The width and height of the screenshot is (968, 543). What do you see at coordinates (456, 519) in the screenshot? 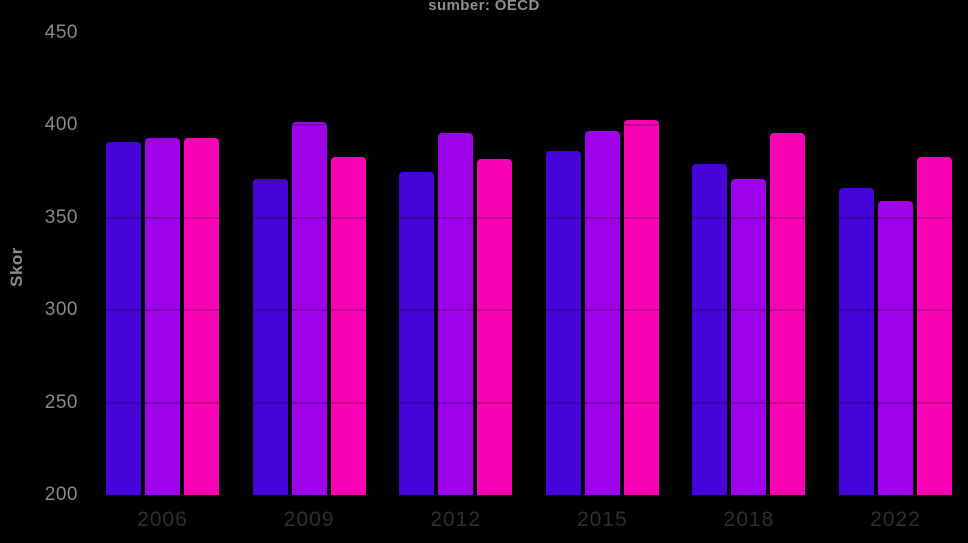
I see `x-axis-label-2012: 2012` at bounding box center [456, 519].